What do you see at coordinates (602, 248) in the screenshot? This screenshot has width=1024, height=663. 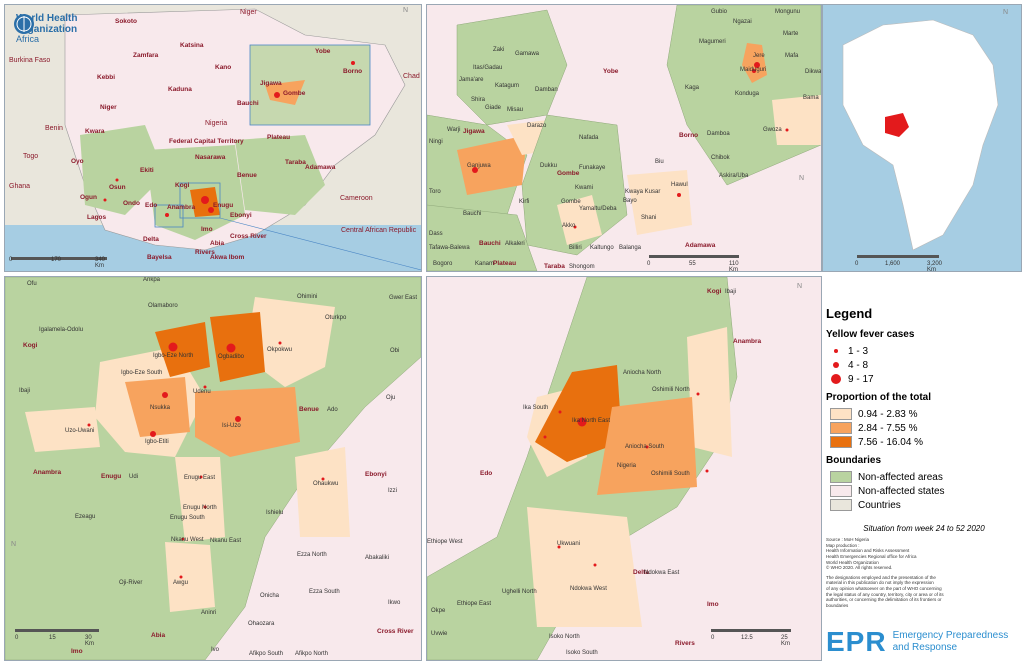 I see `map-label: Kaltungo` at bounding box center [602, 248].